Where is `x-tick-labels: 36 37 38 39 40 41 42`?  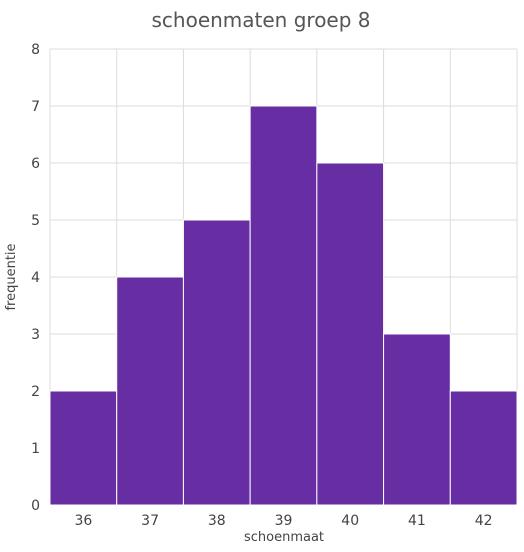 x-tick-labels: 36 37 38 39 40 41 42 is located at coordinates (283, 521).